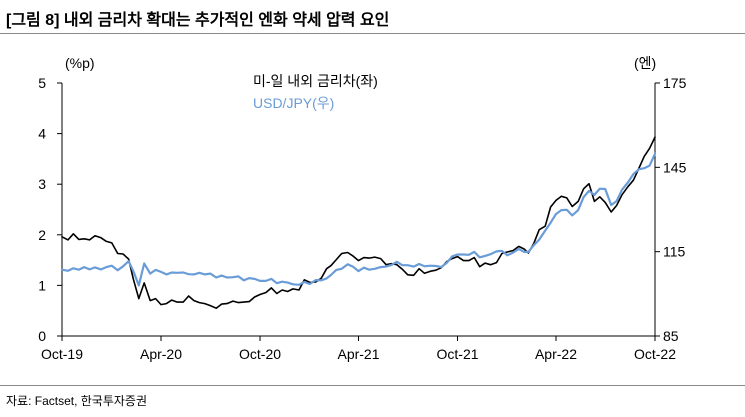 The width and height of the screenshot is (745, 417). Describe the element at coordinates (358, 354) in the screenshot. I see `x-axis-tick-label: Apr-21` at that location.